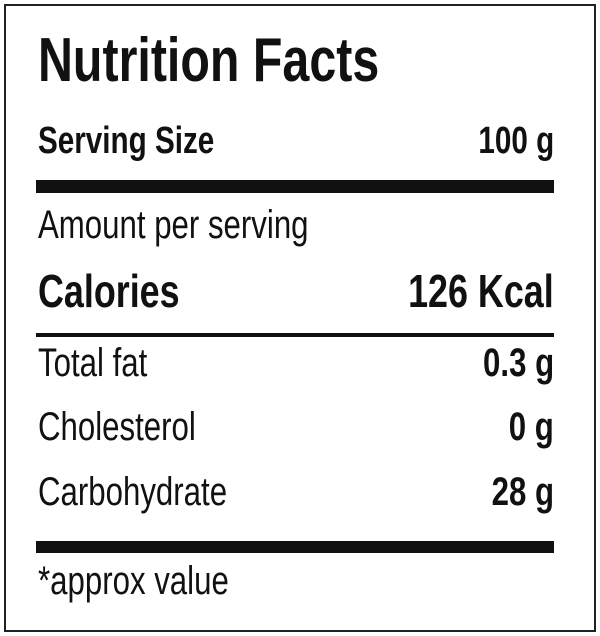 Image resolution: width=600 pixels, height=636 pixels. I want to click on calories-label: Calories, so click(109, 291).